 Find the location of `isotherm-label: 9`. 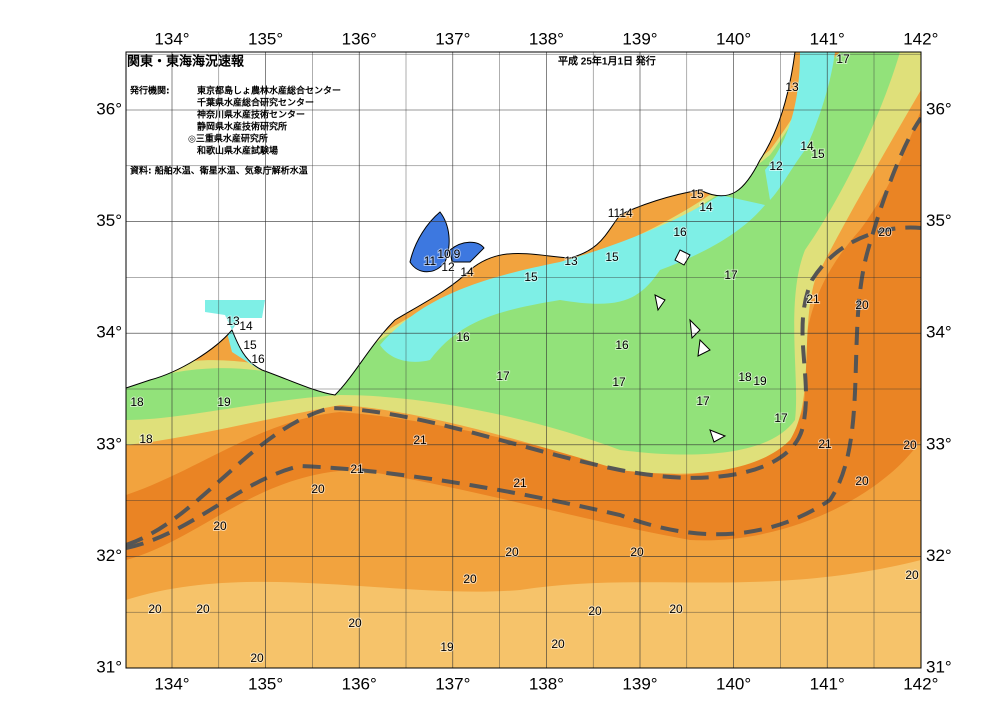

isotherm-label: 9 is located at coordinates (457, 254).